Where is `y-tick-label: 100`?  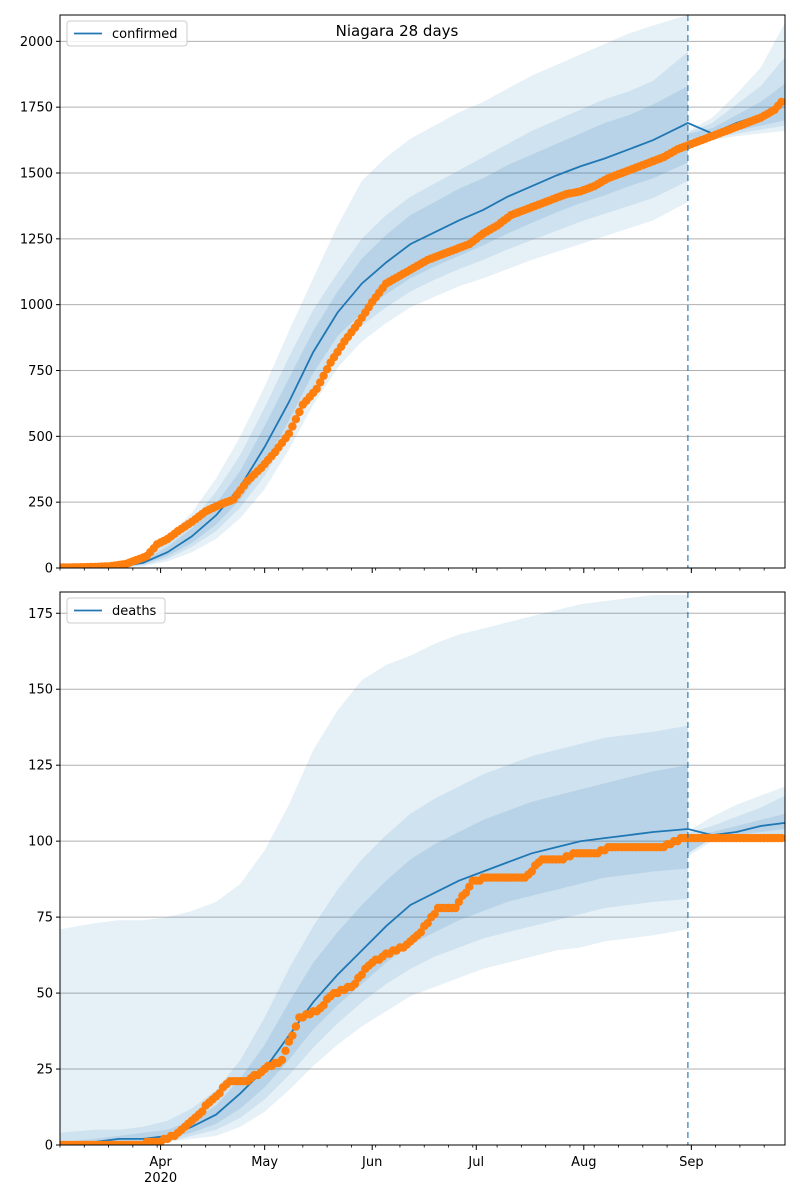 y-tick-label: 100 is located at coordinates (40, 842).